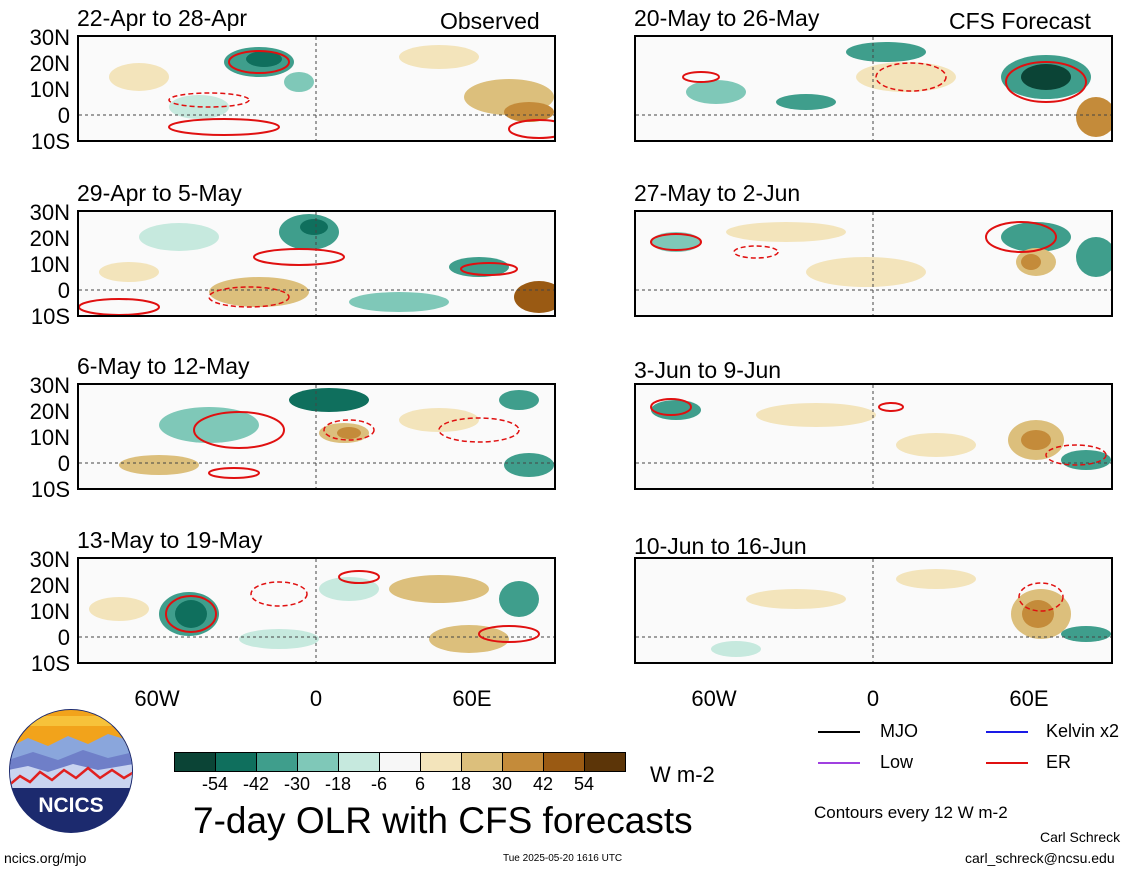 The image size is (1135, 872). Describe the element at coordinates (45, 858) in the screenshot. I see `site-link: ncics.org/mjo` at that location.